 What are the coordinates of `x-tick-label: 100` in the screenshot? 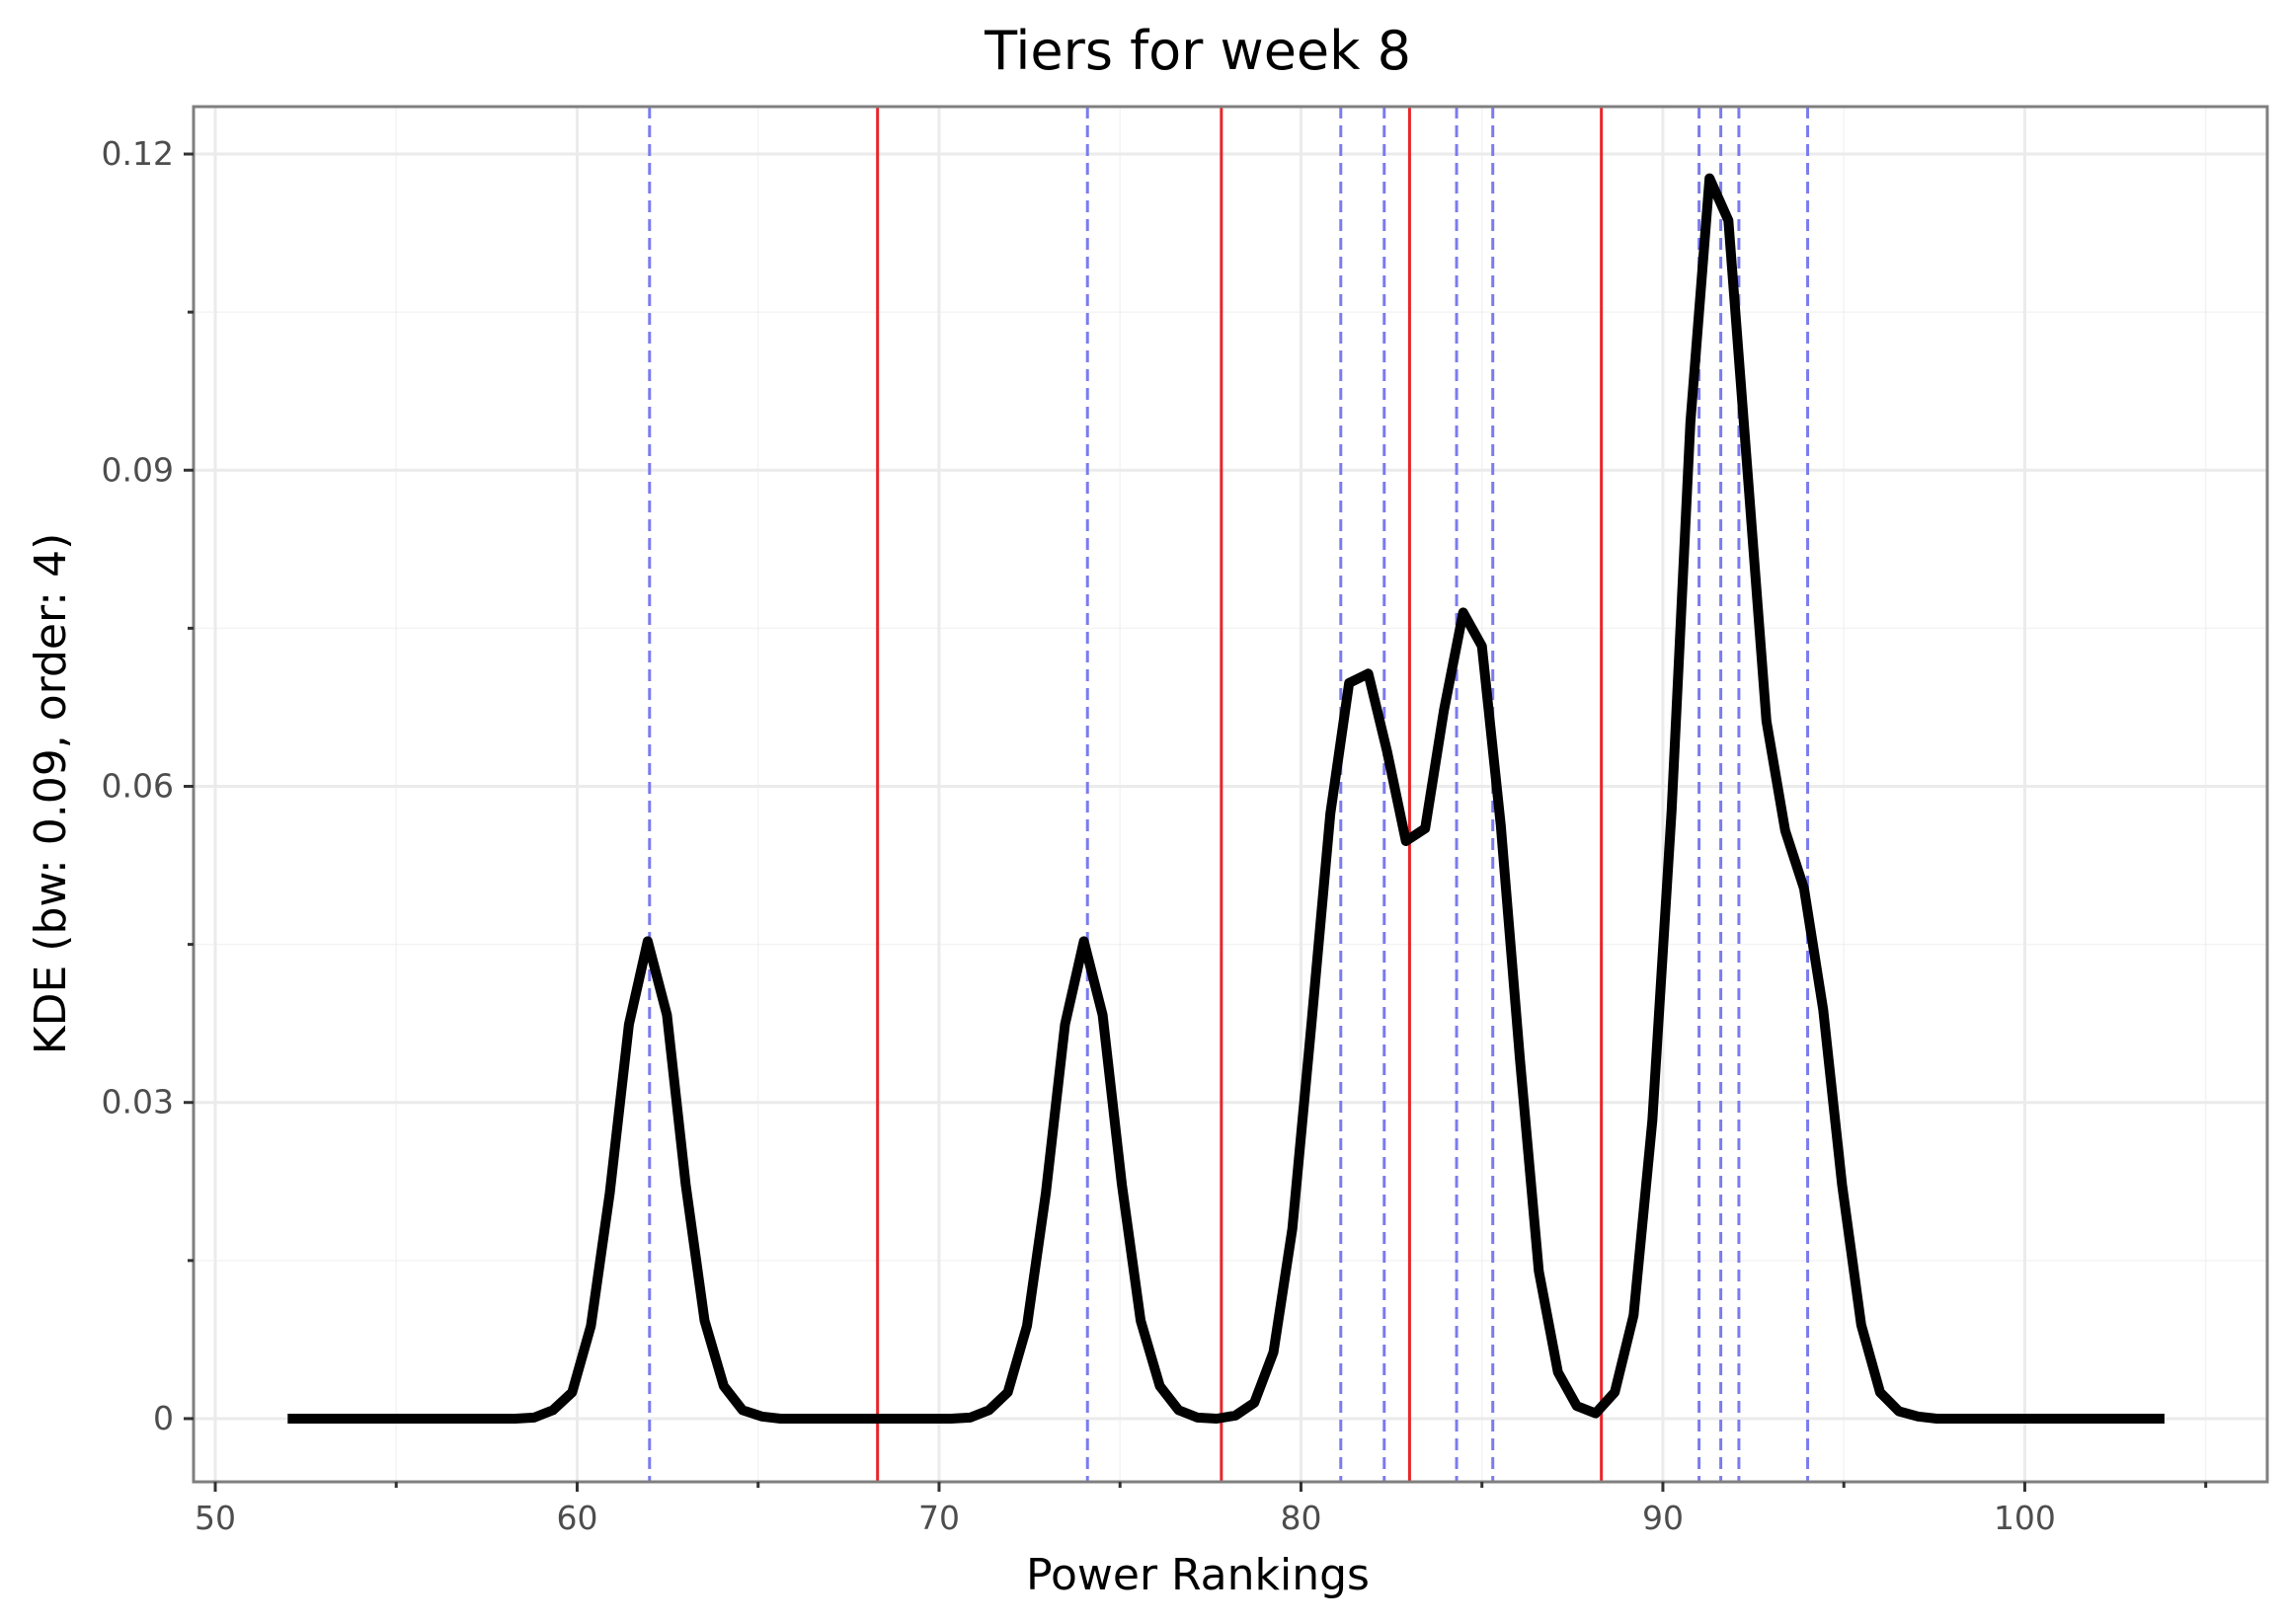 It's located at (2025, 1518).